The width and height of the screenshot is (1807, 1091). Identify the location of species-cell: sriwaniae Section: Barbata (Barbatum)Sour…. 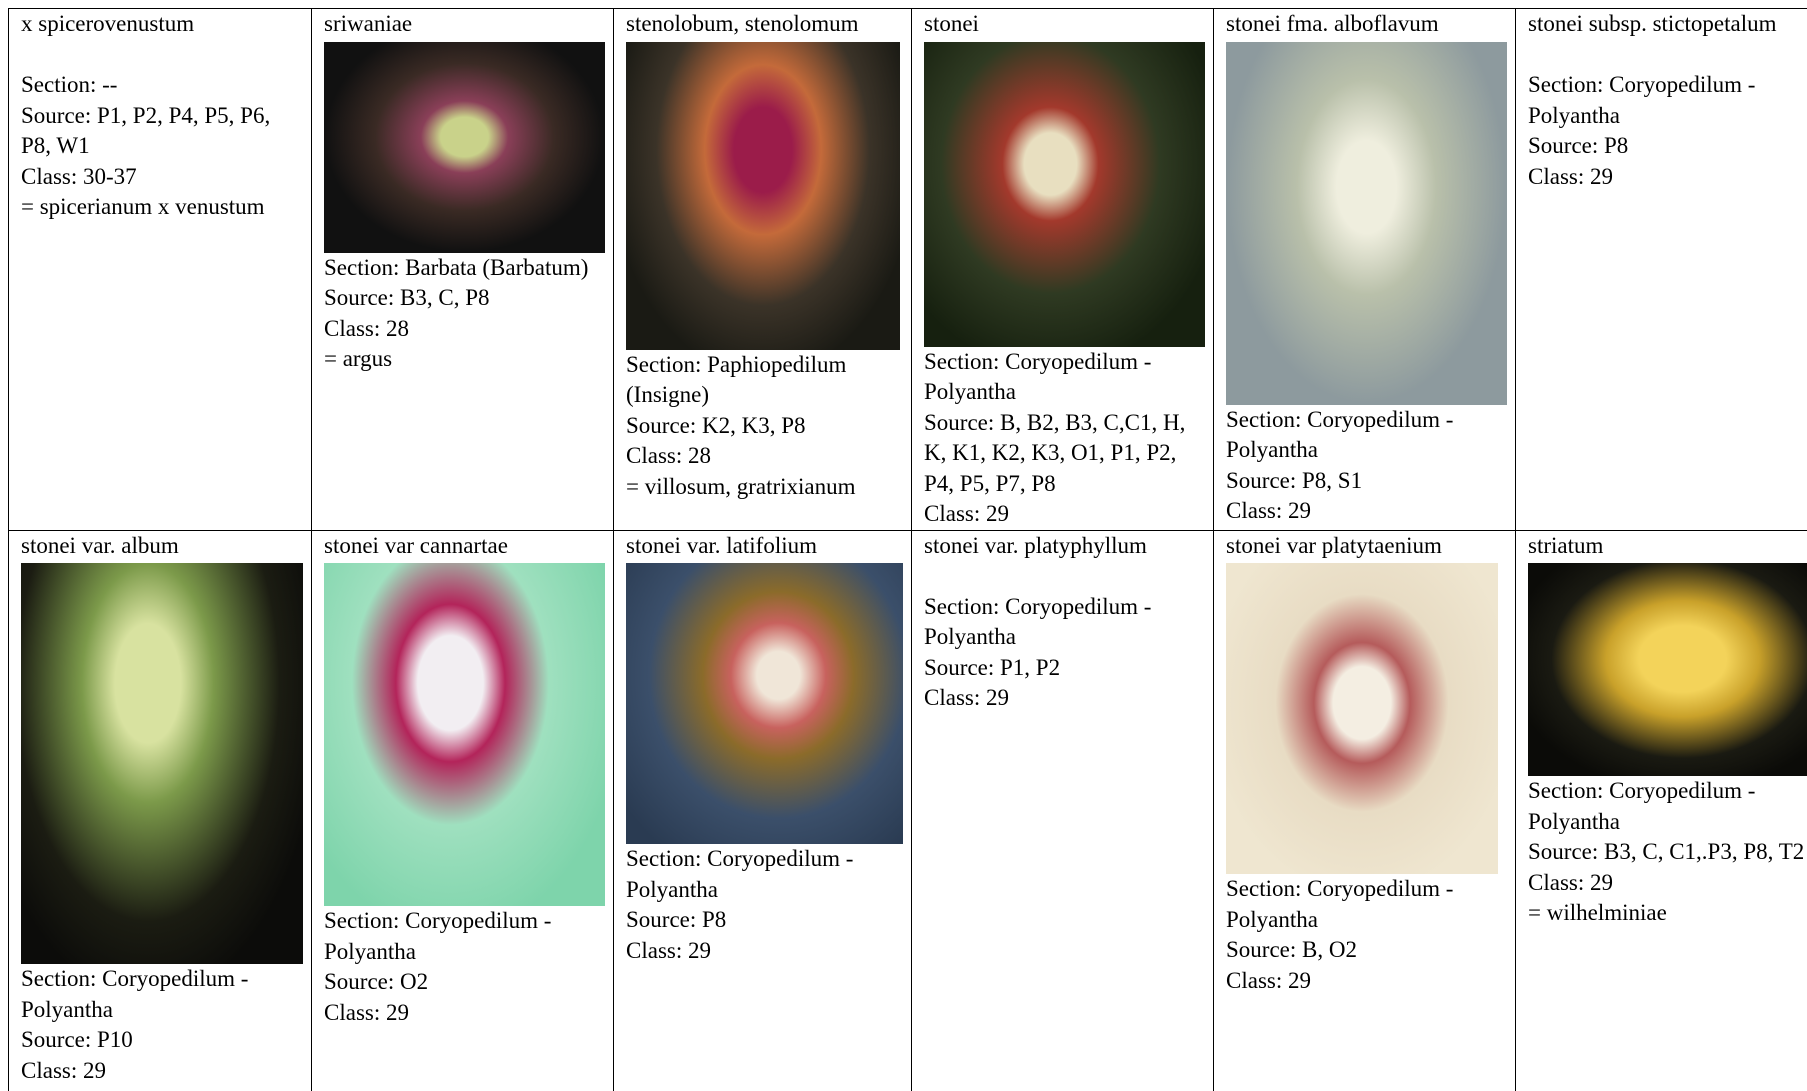
(463, 270).